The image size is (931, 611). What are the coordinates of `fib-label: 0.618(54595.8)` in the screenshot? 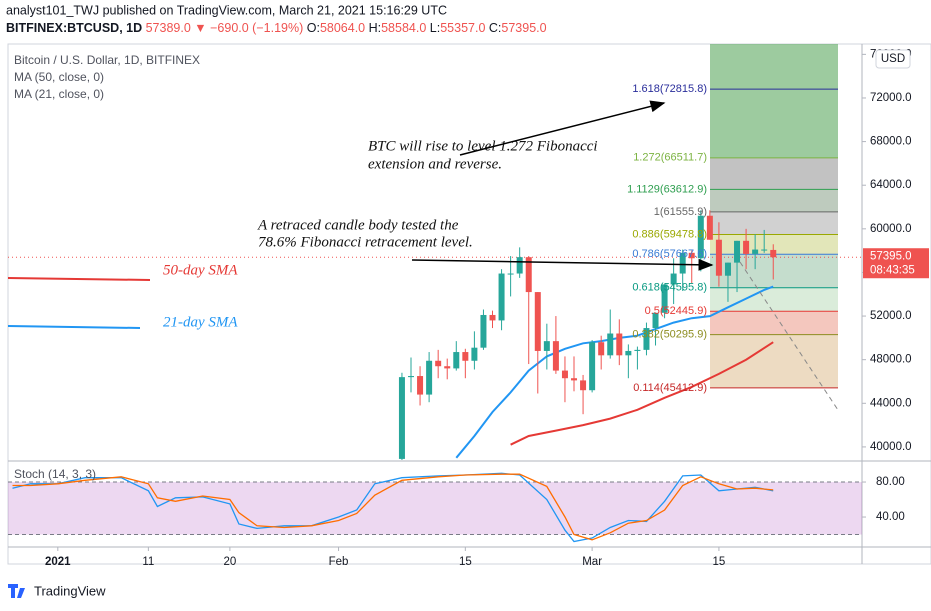 It's located at (669, 288).